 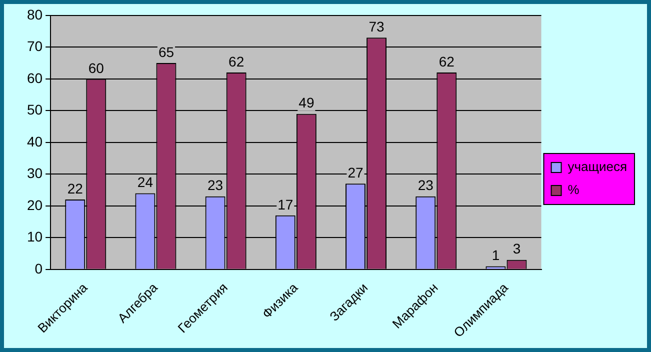 I want to click on y-tick-label: 50, so click(x=34, y=110).